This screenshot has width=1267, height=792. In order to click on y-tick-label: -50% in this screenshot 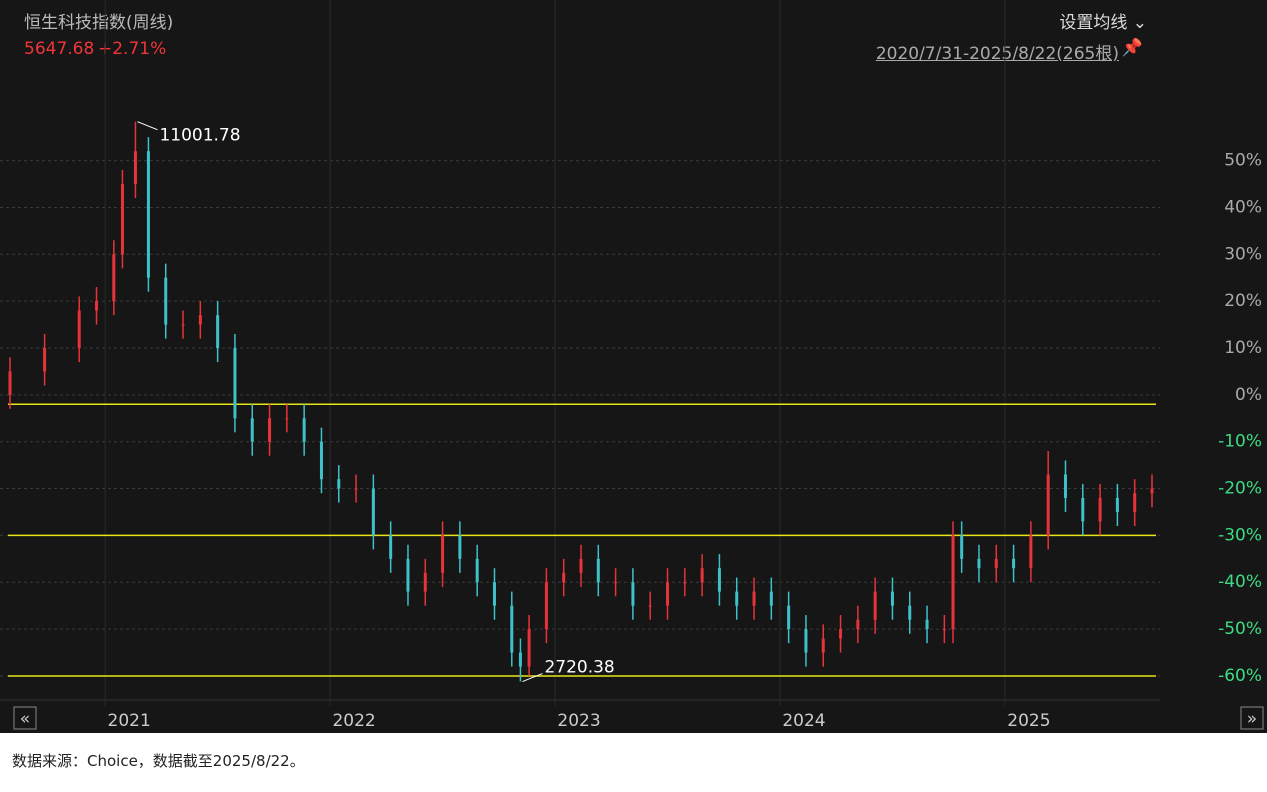, I will do `click(1240, 629)`.